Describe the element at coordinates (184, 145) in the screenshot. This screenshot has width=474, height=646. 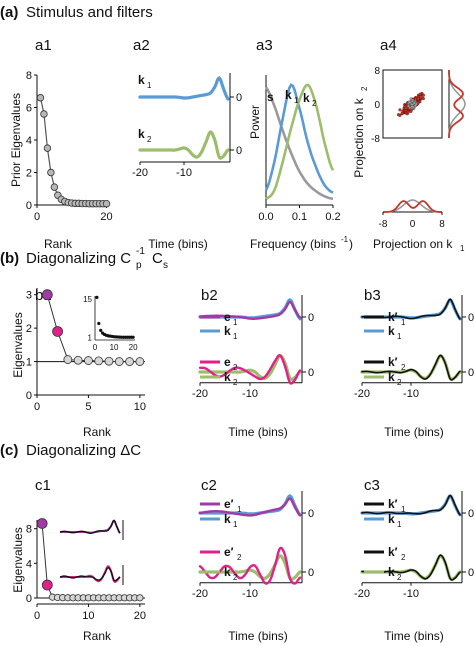
I see `g-a2-k2-curve` at that location.